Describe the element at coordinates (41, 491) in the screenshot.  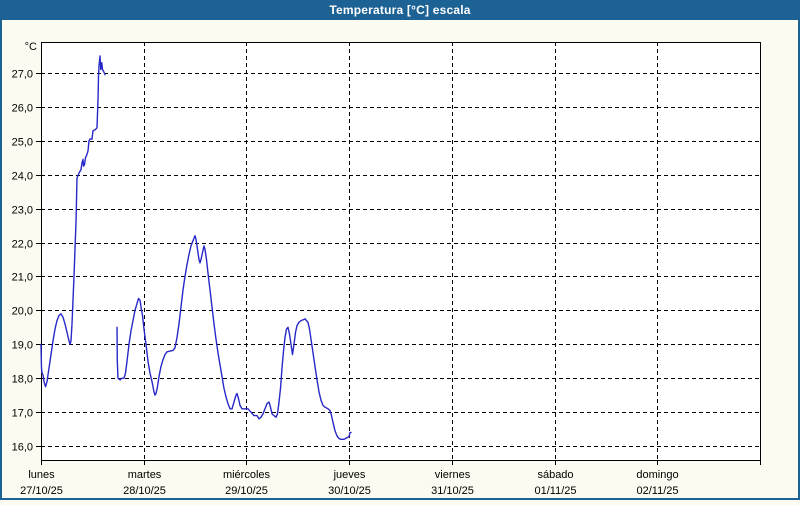
I see `x-axis-date-label: 27/10/25` at that location.